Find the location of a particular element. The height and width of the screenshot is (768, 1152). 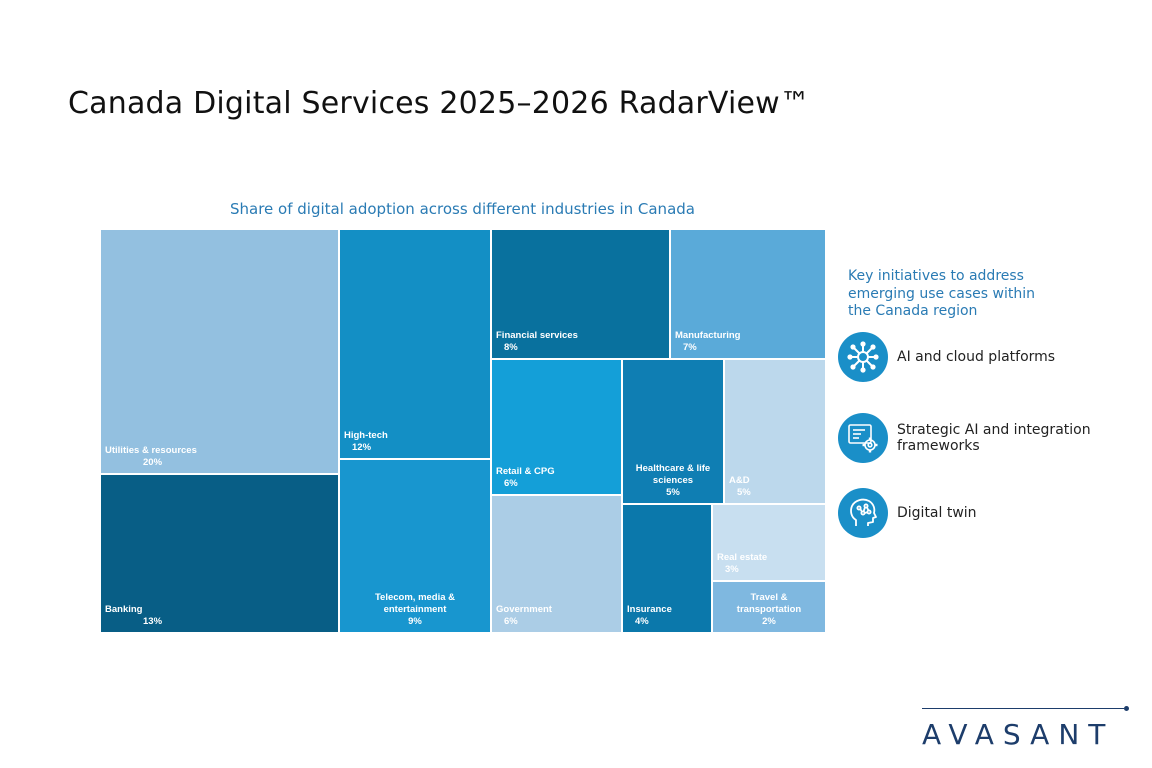

tile-category: Utilities & resources is located at coordinates (151, 450).